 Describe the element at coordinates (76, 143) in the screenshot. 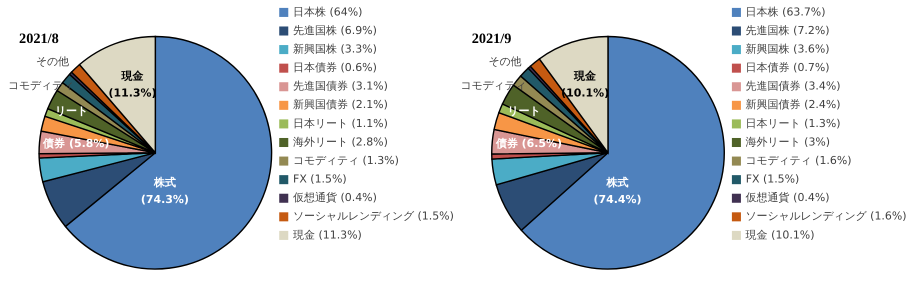

I see `text: 債券 (5.8%)` at that location.